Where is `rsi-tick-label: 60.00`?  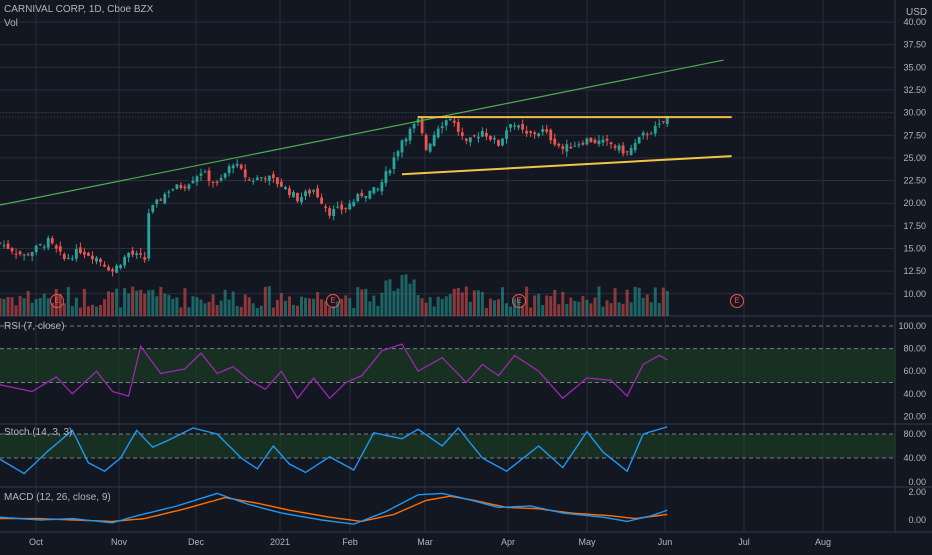 rsi-tick-label: 60.00 is located at coordinates (914, 371).